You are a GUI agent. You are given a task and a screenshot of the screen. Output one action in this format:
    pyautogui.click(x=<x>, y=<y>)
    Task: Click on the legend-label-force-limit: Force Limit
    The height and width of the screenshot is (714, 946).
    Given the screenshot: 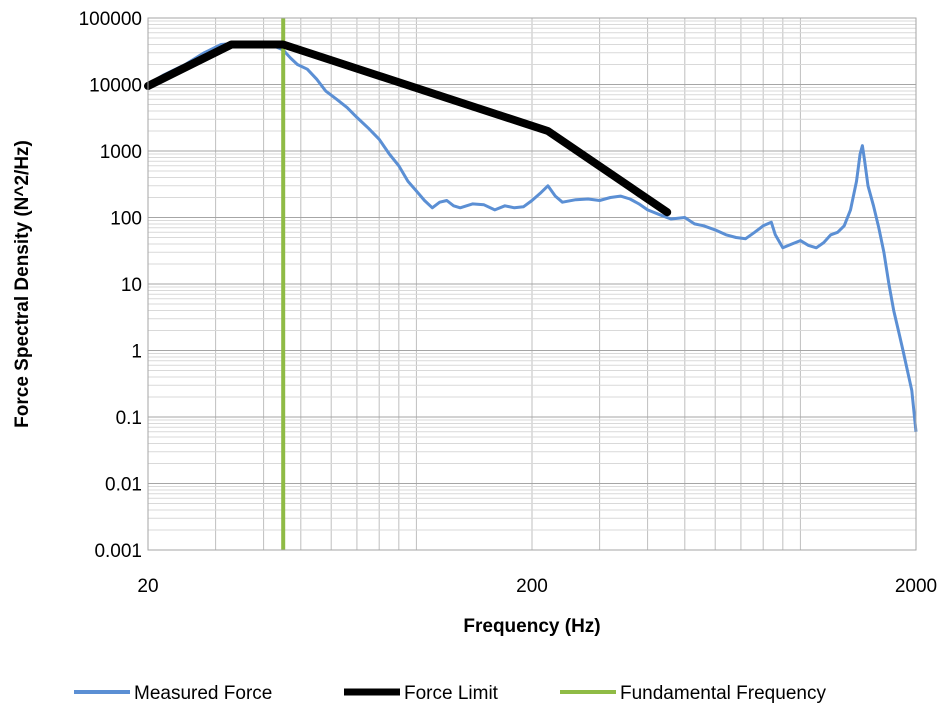 What is the action you would take?
    pyautogui.click(x=451, y=693)
    